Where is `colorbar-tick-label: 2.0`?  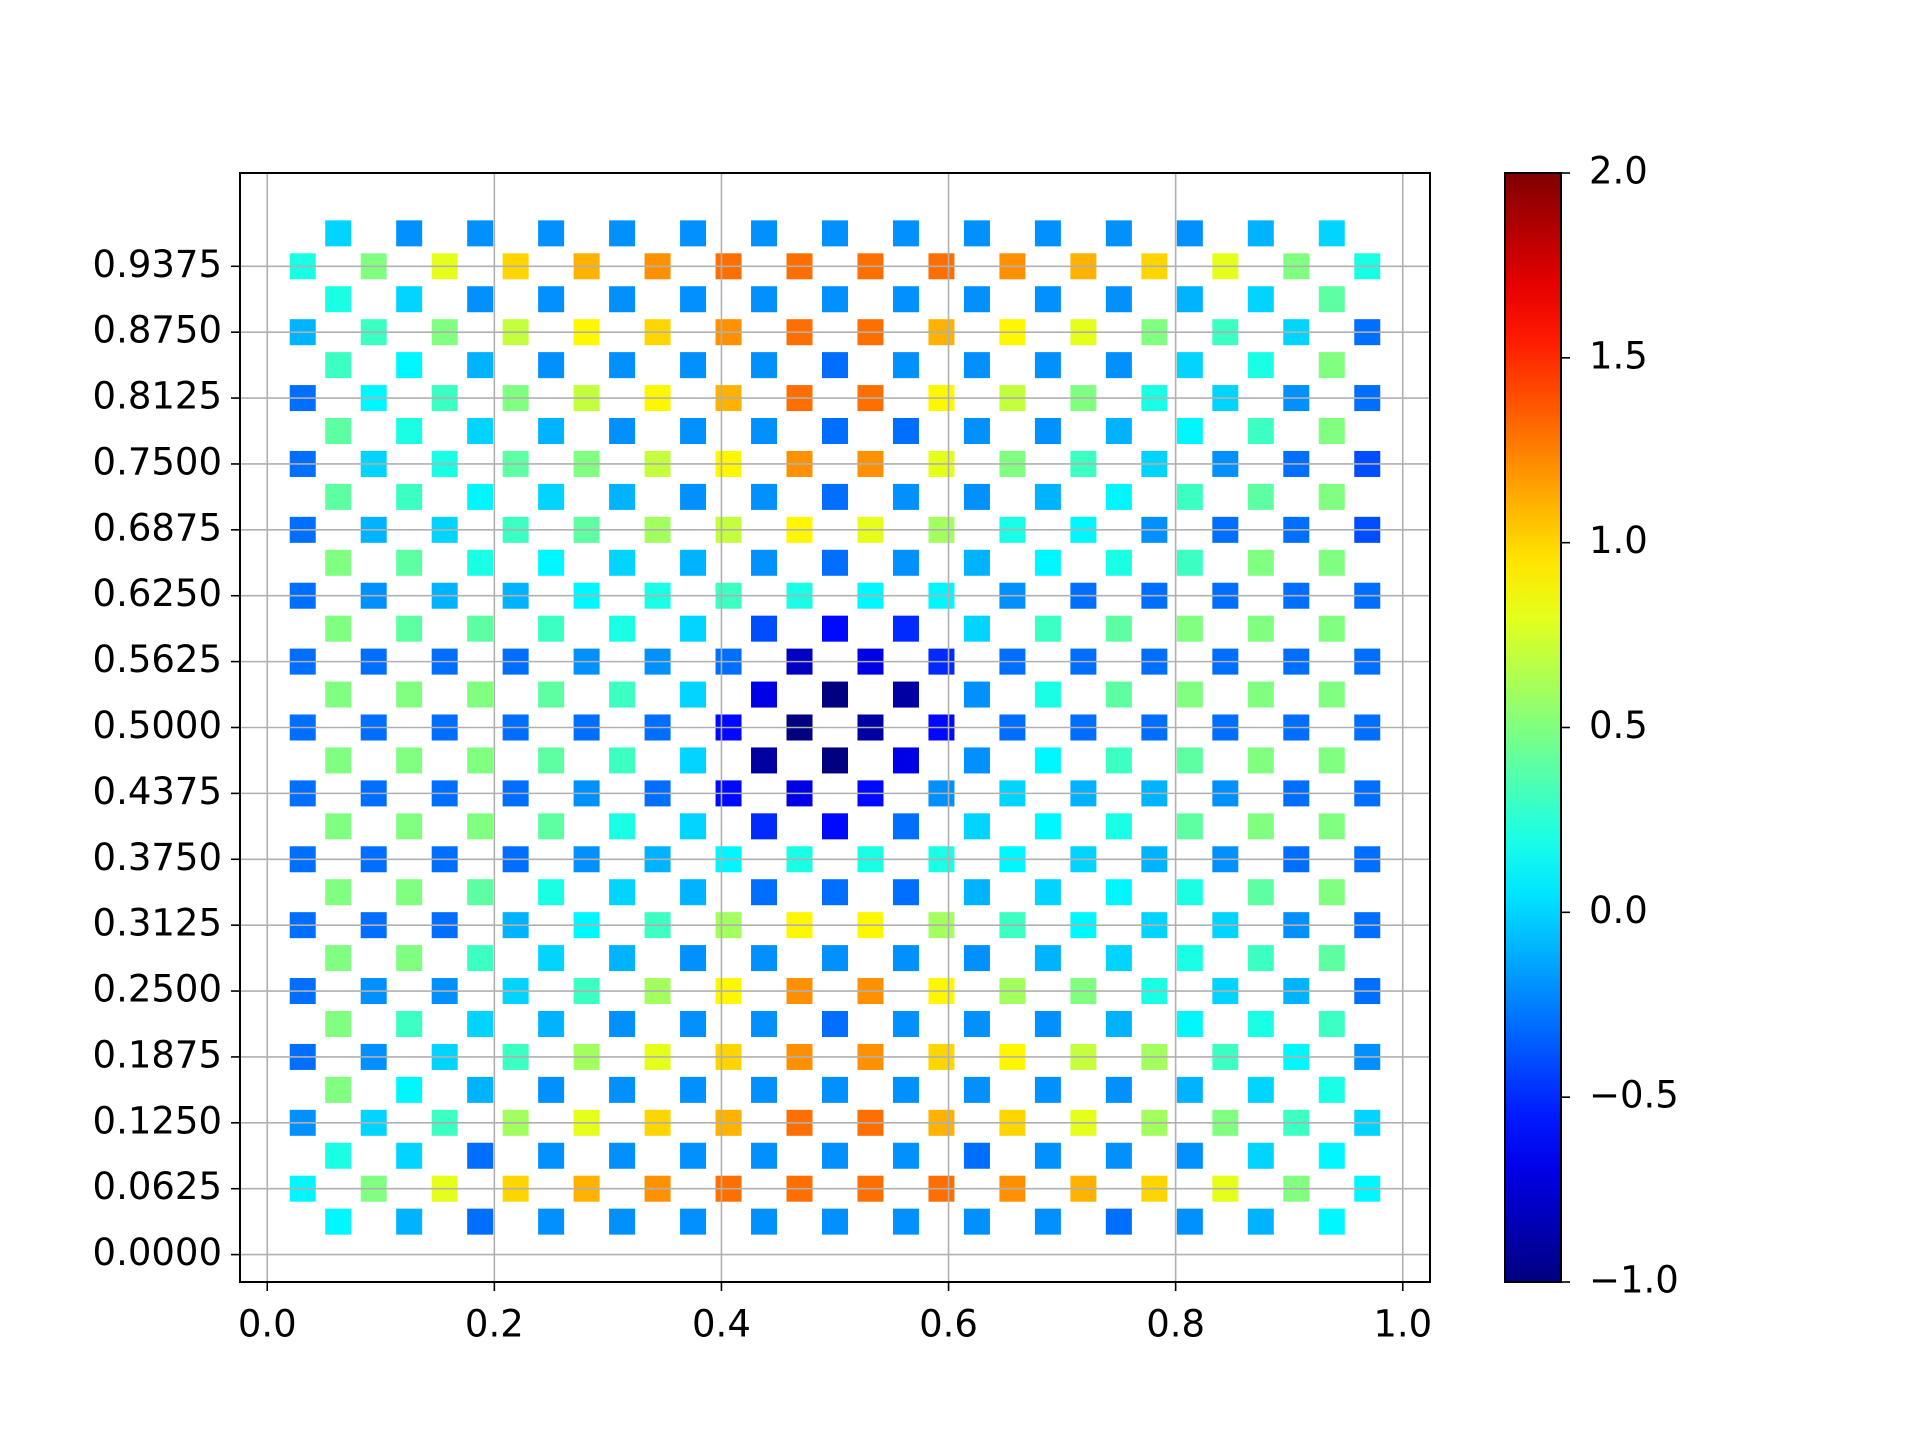
colorbar-tick-label: 2.0 is located at coordinates (1618, 171).